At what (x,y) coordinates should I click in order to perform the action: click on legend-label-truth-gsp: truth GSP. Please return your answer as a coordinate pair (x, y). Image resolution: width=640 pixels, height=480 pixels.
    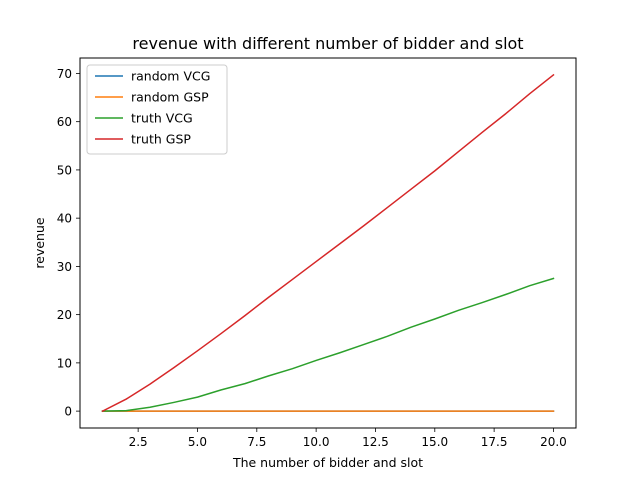
    Looking at the image, I should click on (161, 139).